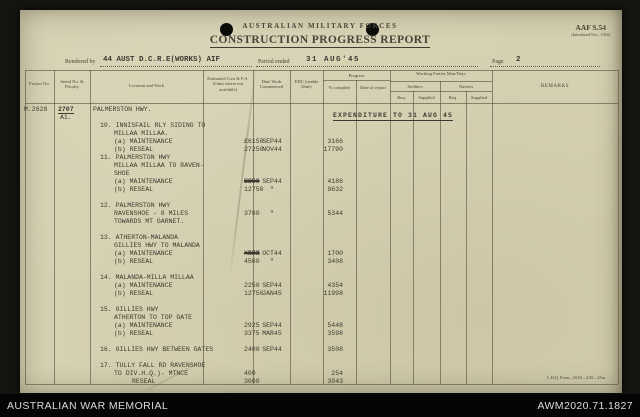 Image resolution: width=640 pixels, height=417 pixels. I want to click on line-cost: 2925, so click(252, 325).